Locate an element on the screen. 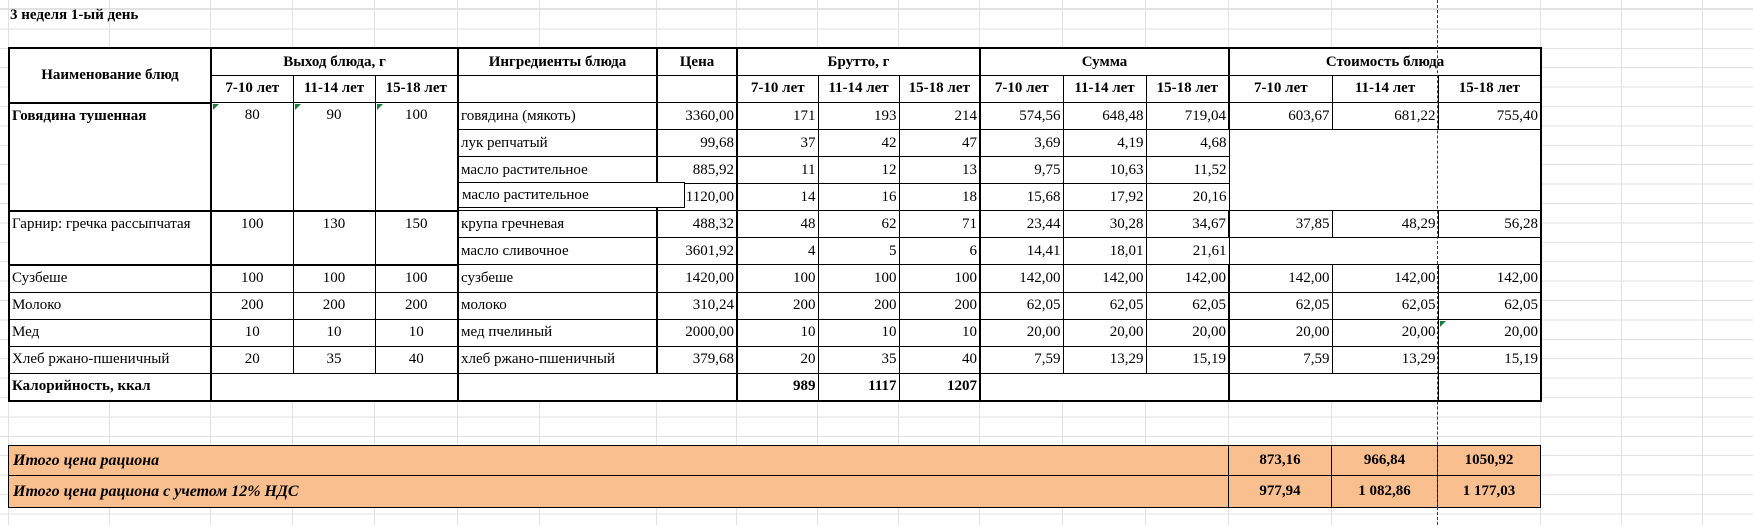 The width and height of the screenshot is (1753, 525). cell-gross: 20 is located at coordinates (777, 359).